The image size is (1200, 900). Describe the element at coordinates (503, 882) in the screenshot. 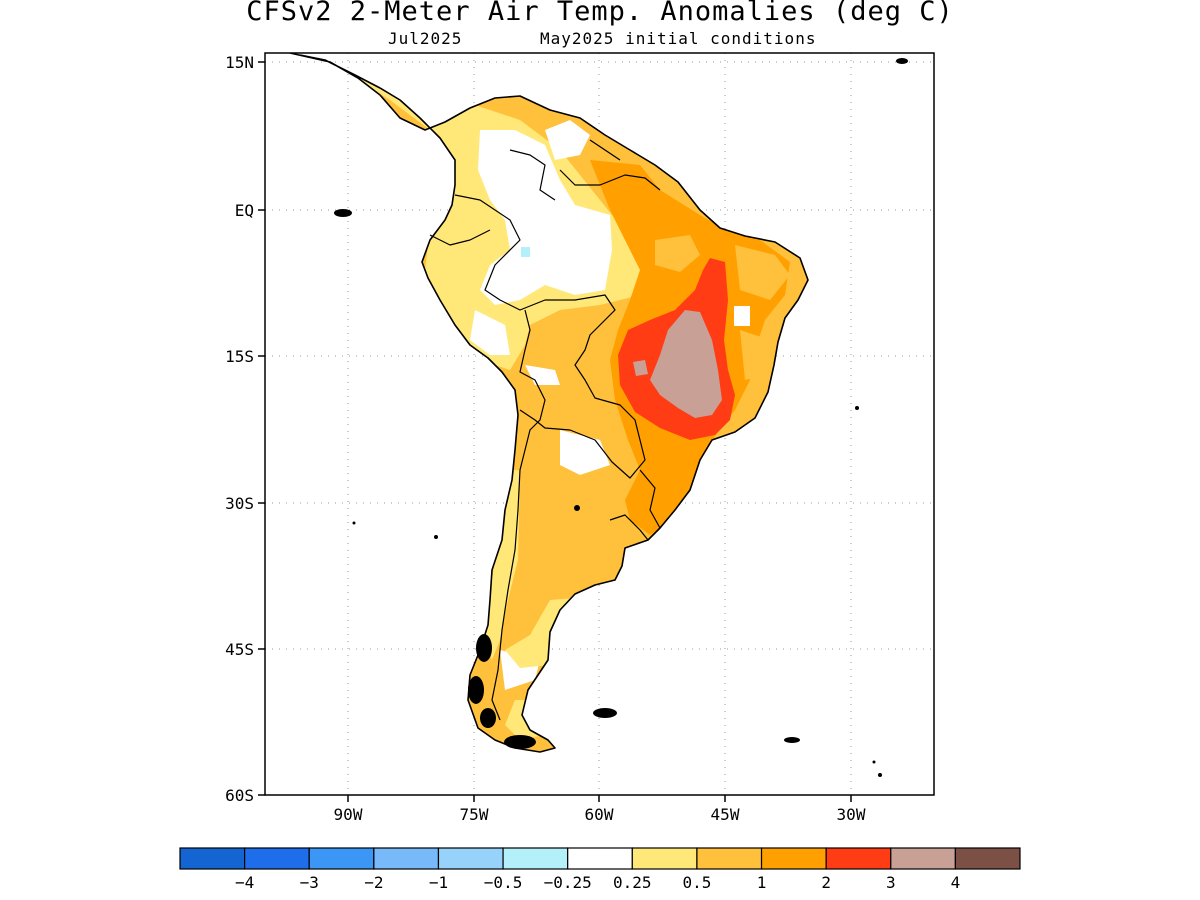

I see `colorbar-label: −0.5` at that location.